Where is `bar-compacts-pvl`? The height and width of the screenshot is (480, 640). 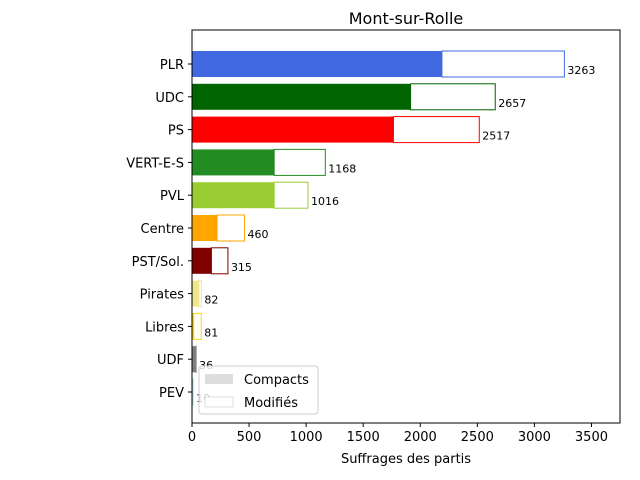 bar-compacts-pvl is located at coordinates (233, 195).